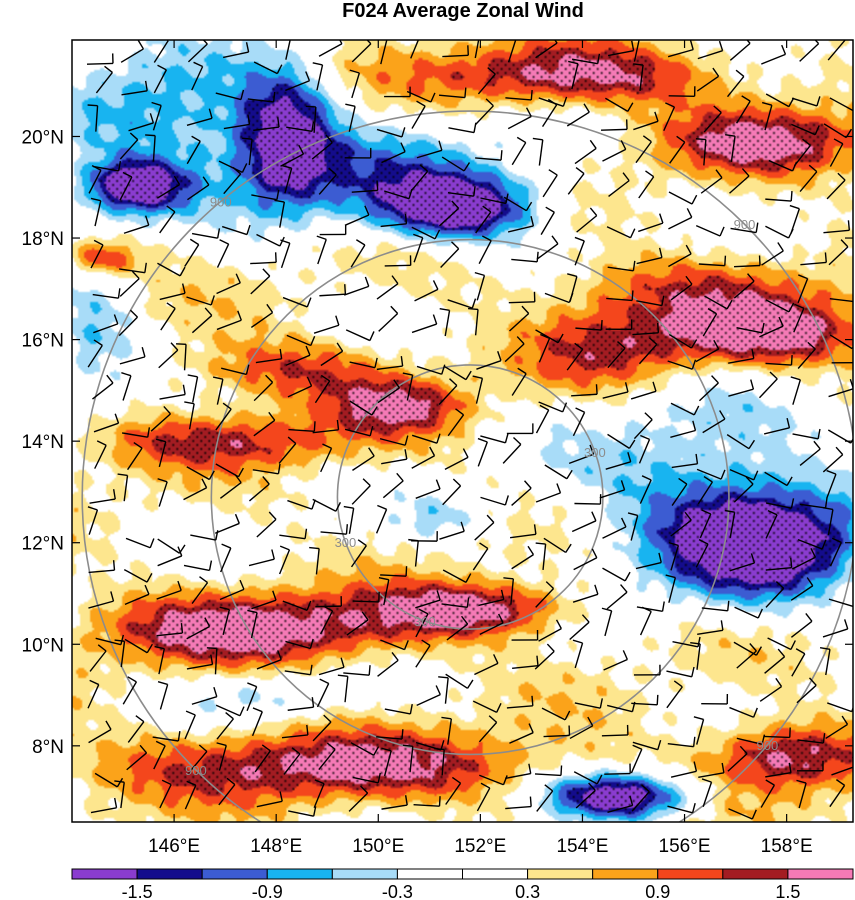 The width and height of the screenshot is (855, 900). I want to click on colorbar-tick-label: 0.3, so click(527, 891).